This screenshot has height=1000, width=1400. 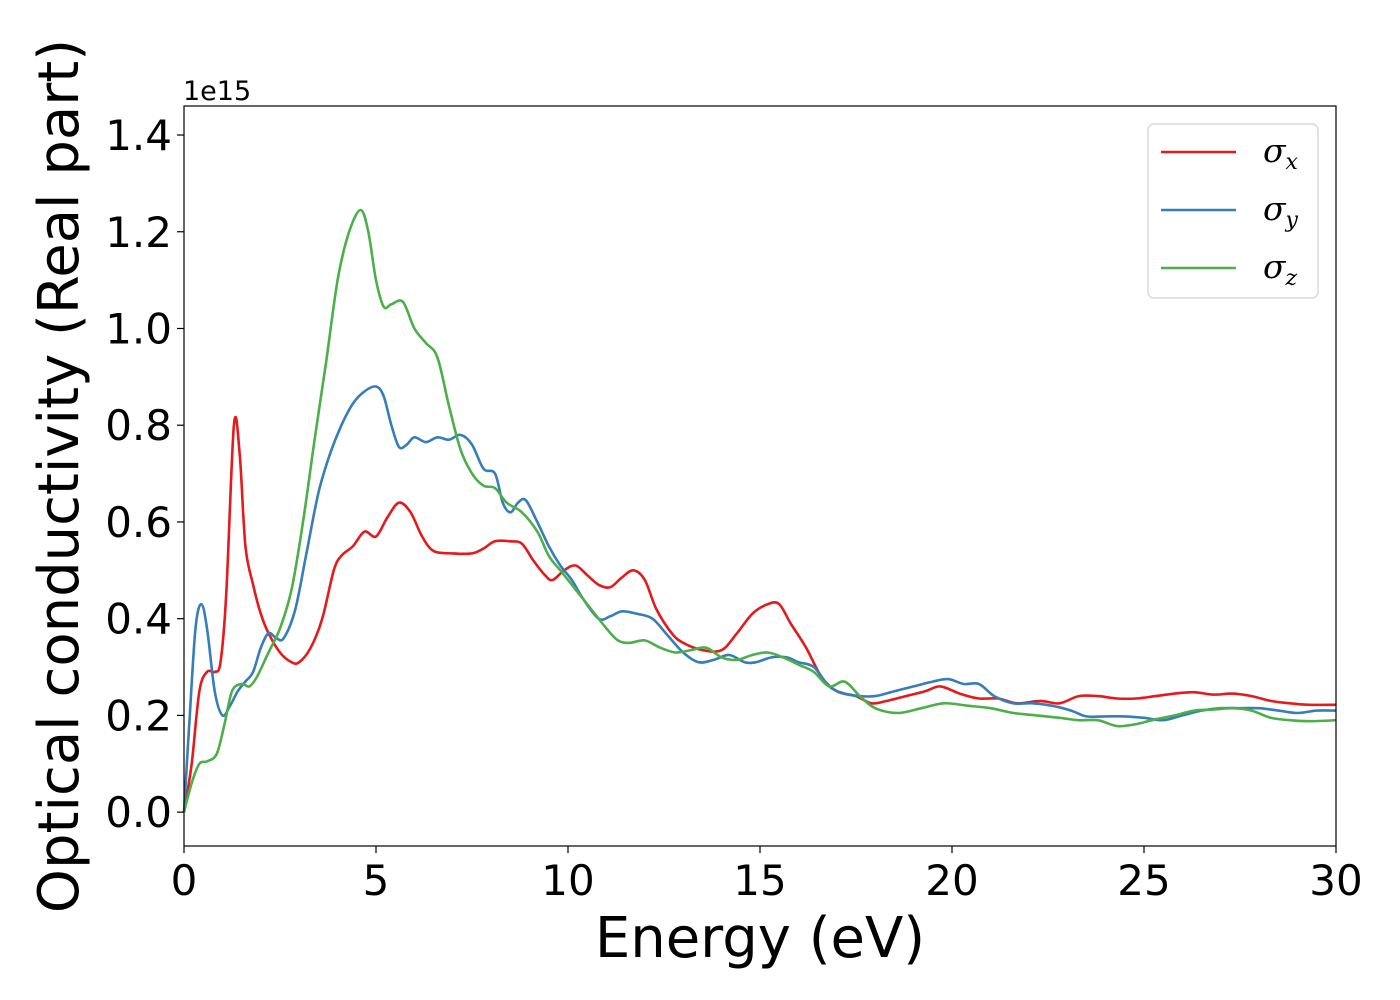 I want to click on legend-label-sigma-x: σx, so click(x=1281, y=153).